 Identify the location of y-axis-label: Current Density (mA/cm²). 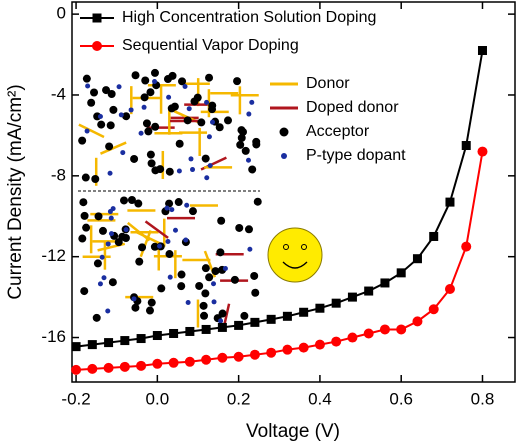
(15, 191).